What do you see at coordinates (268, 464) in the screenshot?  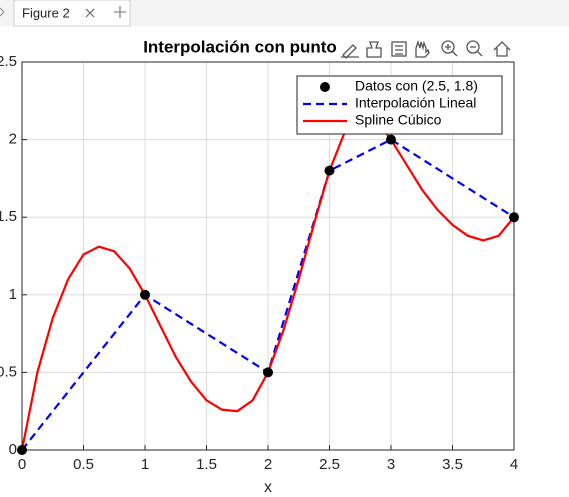 I see `x-tick-label: 2` at bounding box center [268, 464].